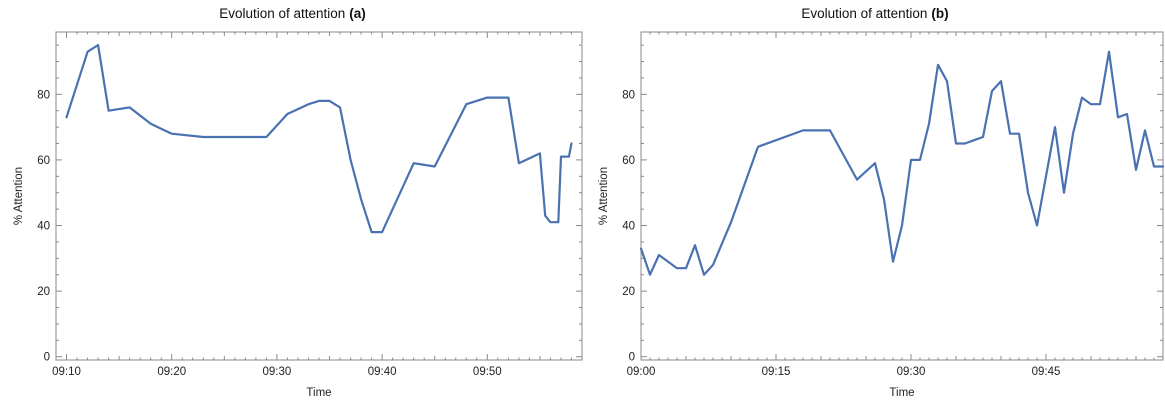  Describe the element at coordinates (487, 372) in the screenshot. I see `x-tick-label: 09:50` at that location.